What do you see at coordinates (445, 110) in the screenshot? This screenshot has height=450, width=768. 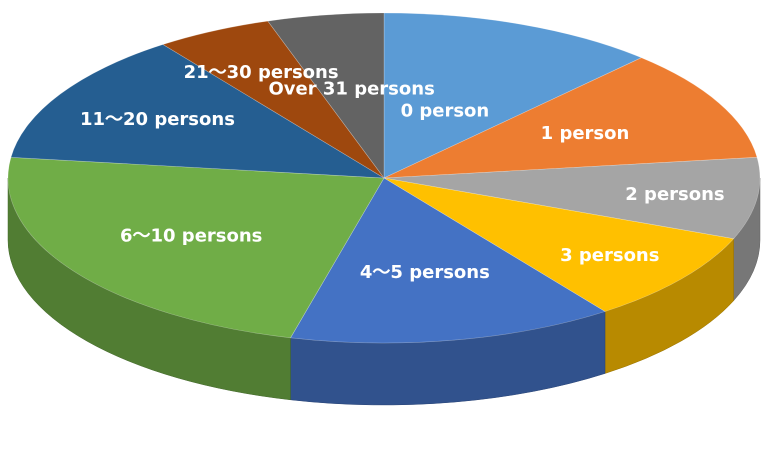 I see `label-0-person: 0 person` at bounding box center [445, 110].